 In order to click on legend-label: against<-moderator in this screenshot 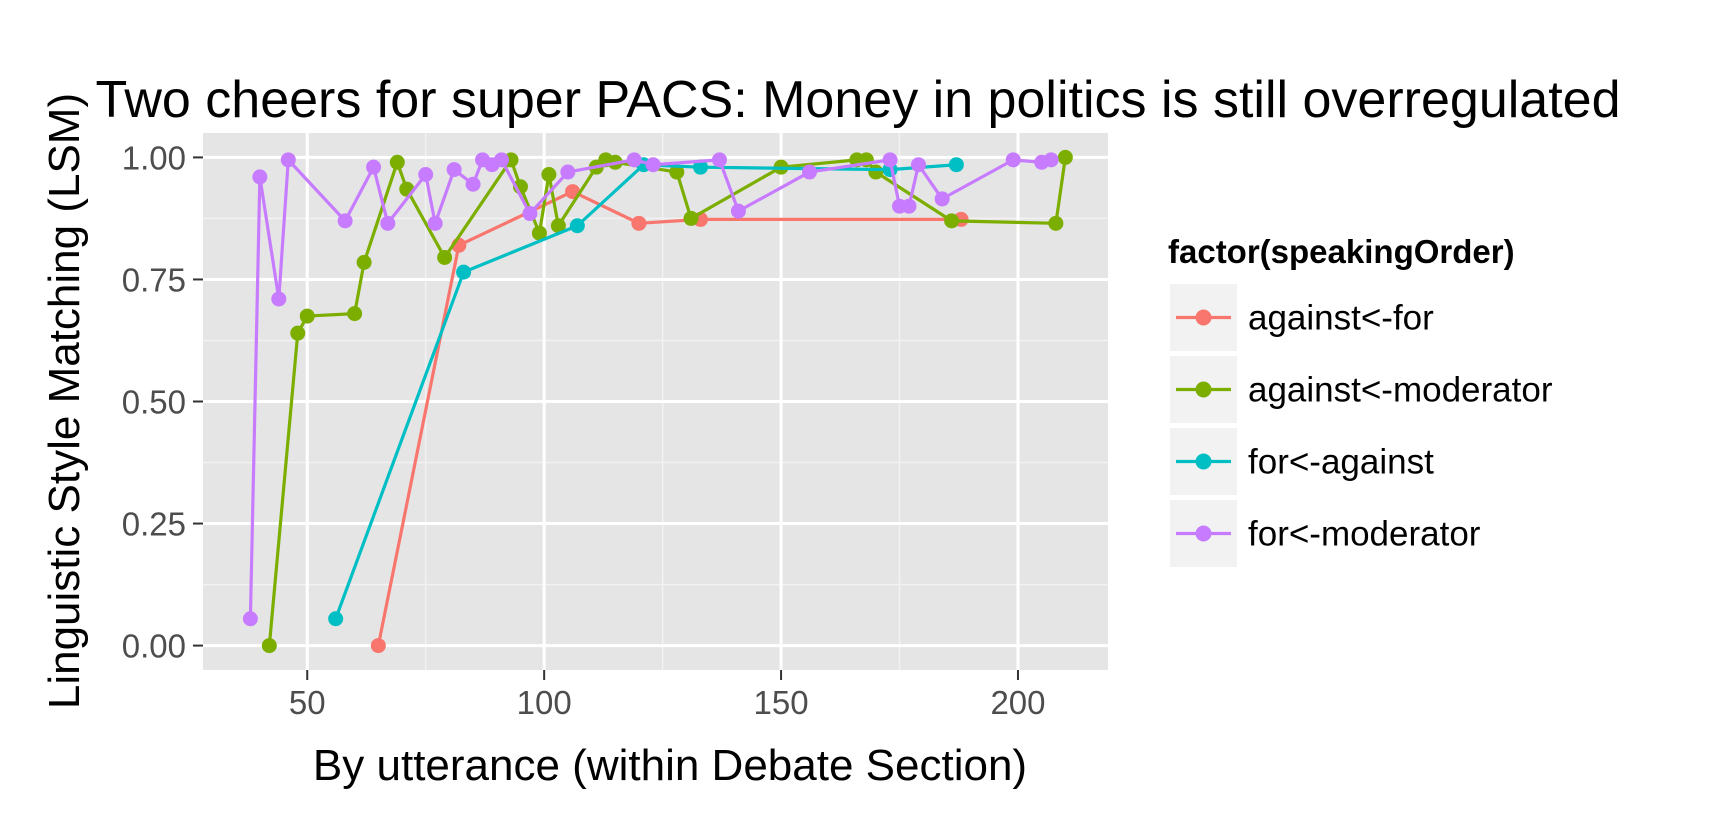, I will do `click(1400, 390)`.